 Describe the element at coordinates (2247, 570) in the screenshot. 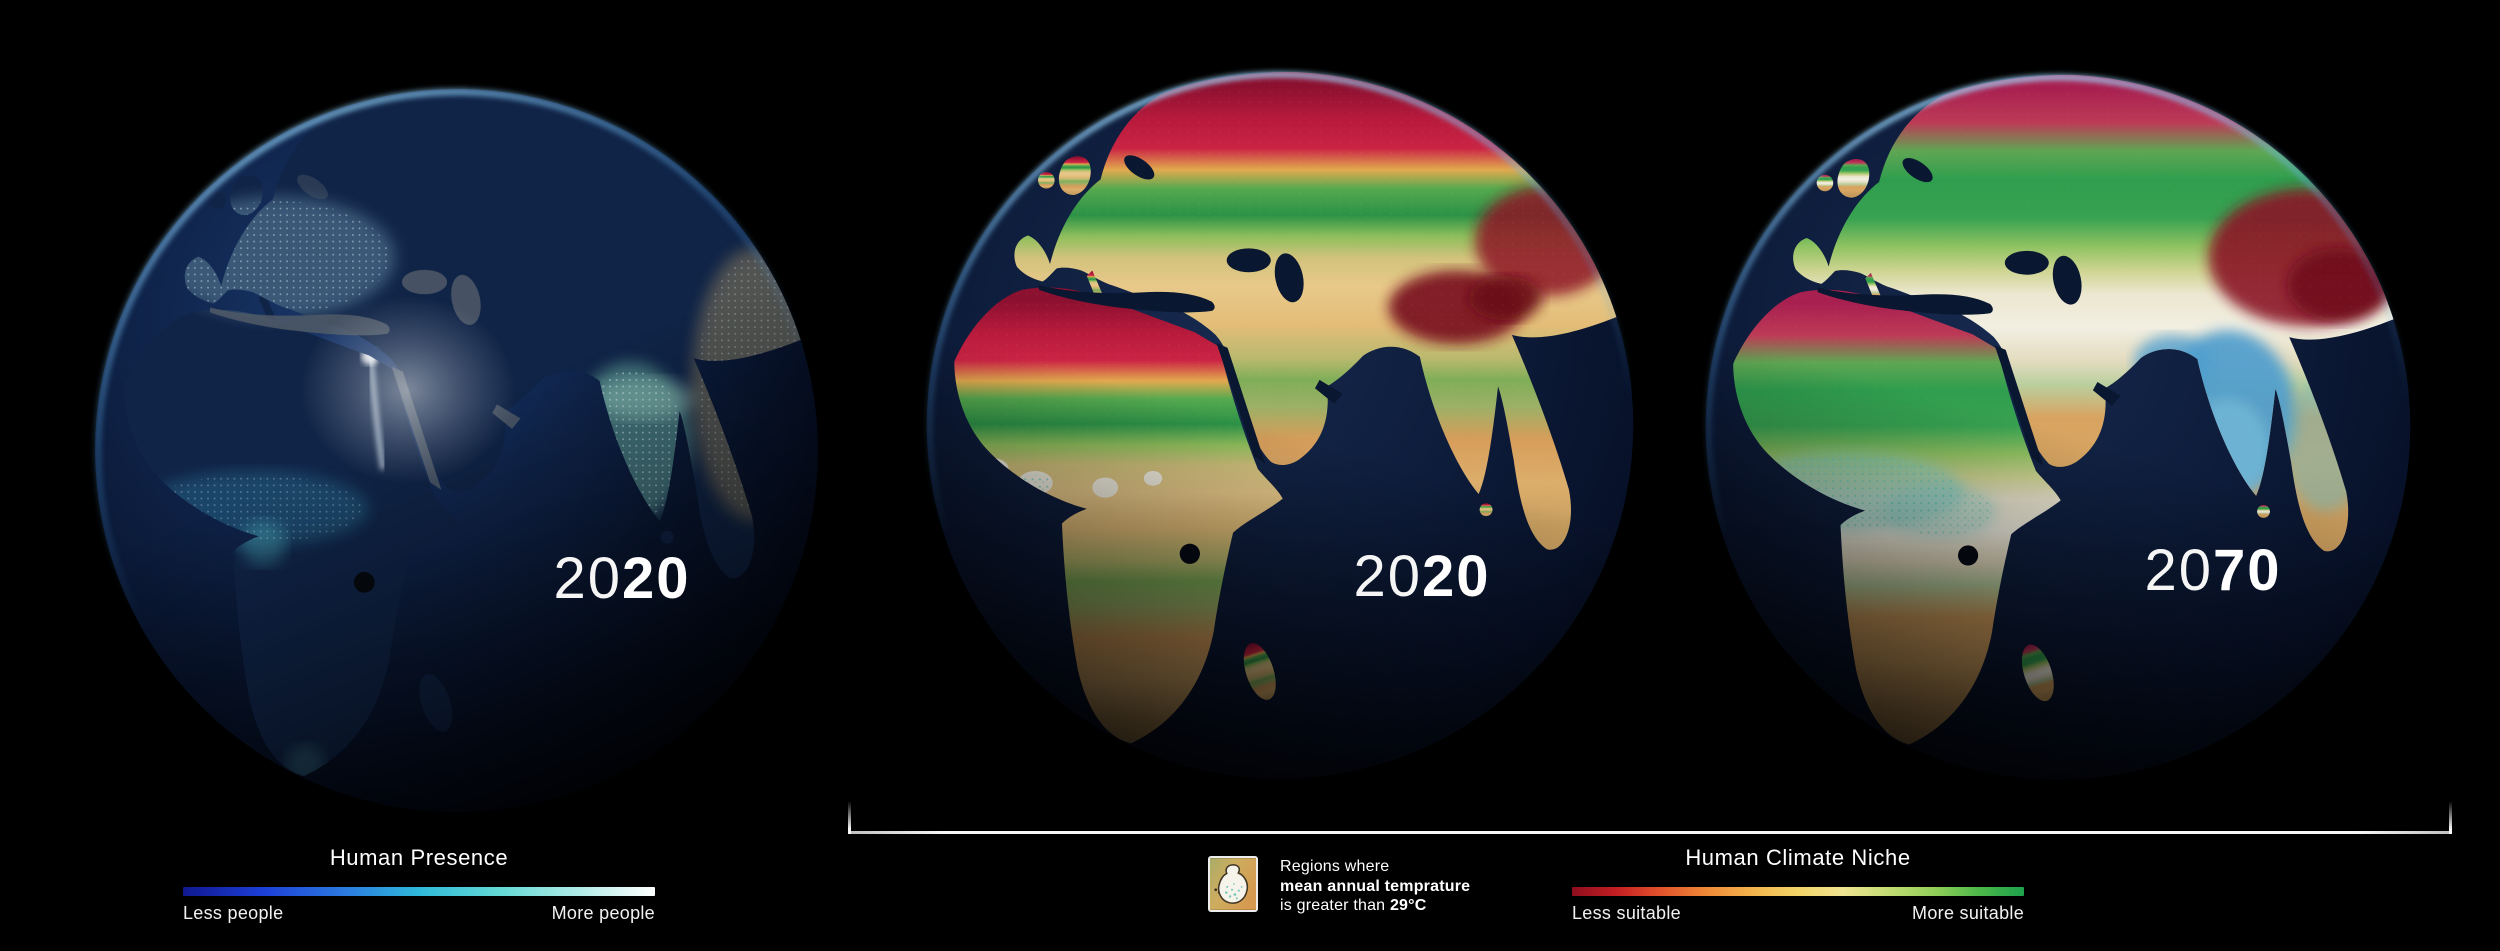

I see `year-suffix: 70` at that location.